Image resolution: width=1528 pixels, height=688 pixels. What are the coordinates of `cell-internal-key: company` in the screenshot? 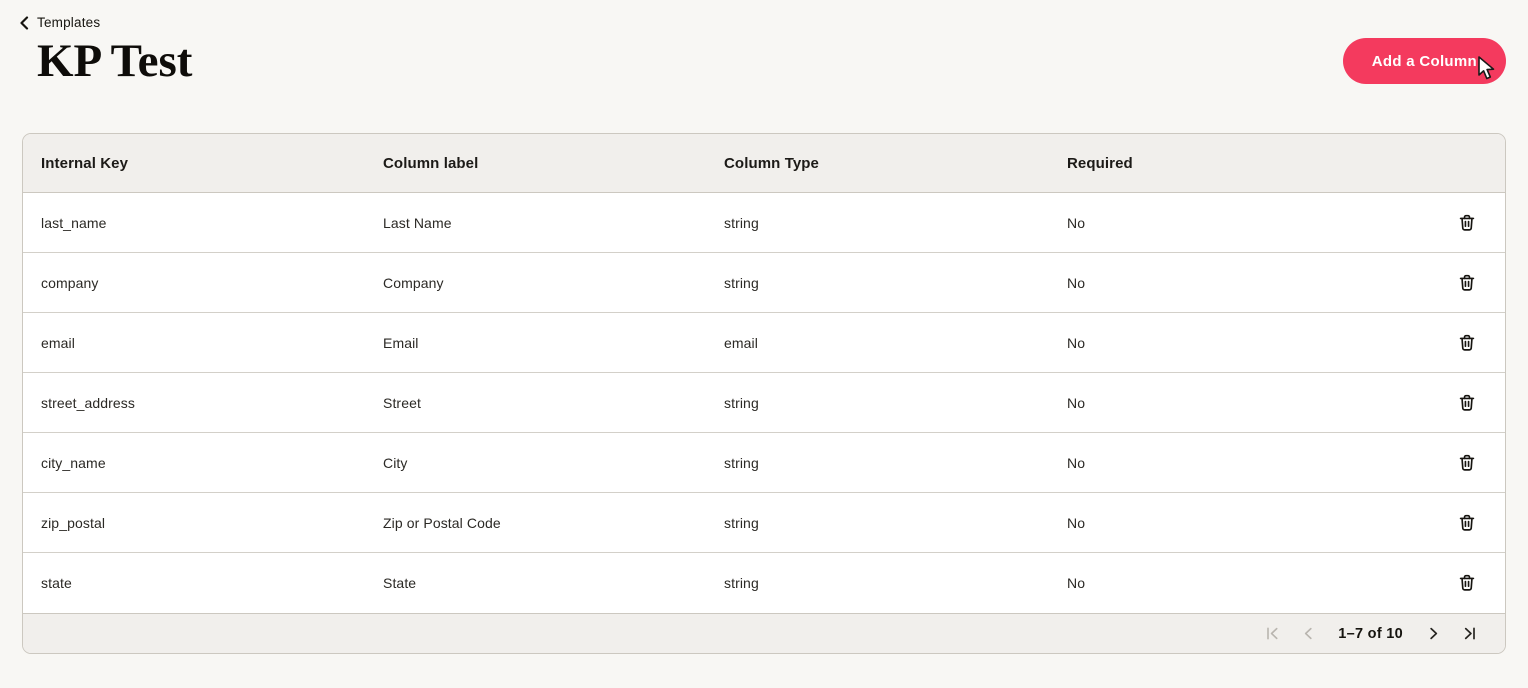 It's located at (70, 282).